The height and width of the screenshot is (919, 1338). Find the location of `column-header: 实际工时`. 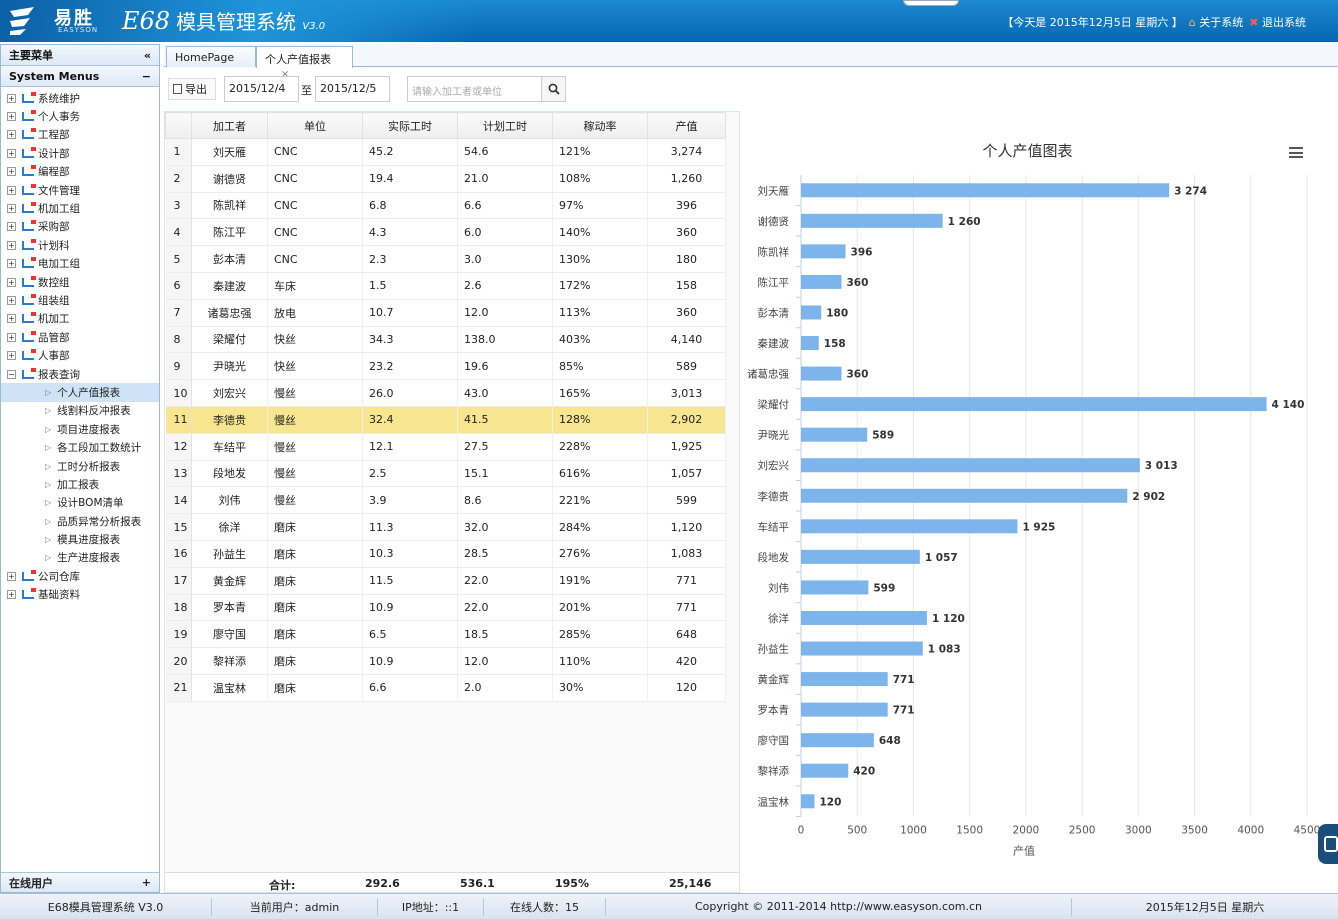

column-header: 实际工时 is located at coordinates (410, 125).